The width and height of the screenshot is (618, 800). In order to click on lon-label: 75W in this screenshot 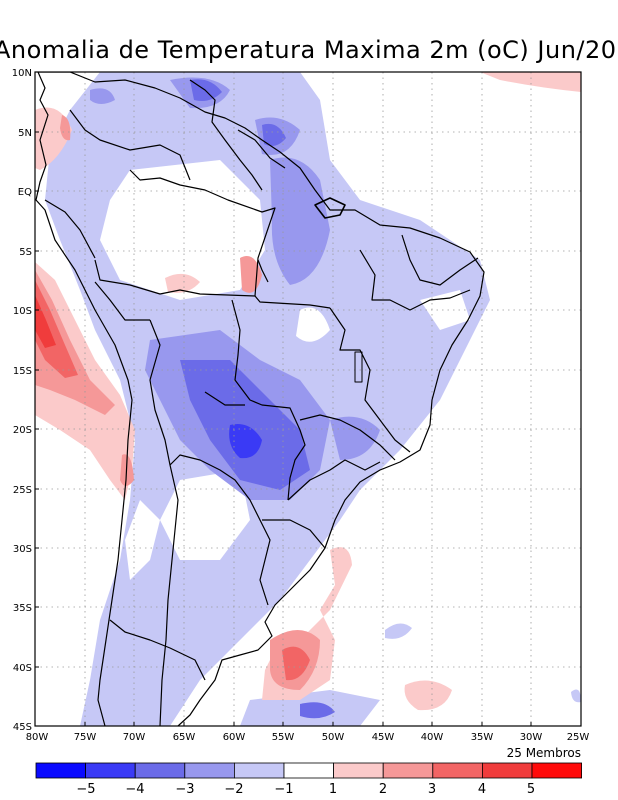, I will do `click(85, 737)`.